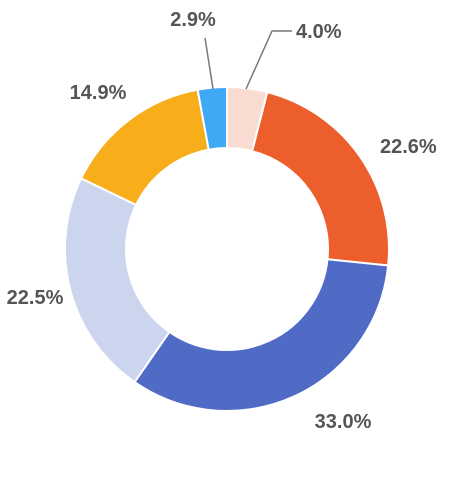  What do you see at coordinates (35, 298) in the screenshot?
I see `slice-label-4: 22.5%` at bounding box center [35, 298].